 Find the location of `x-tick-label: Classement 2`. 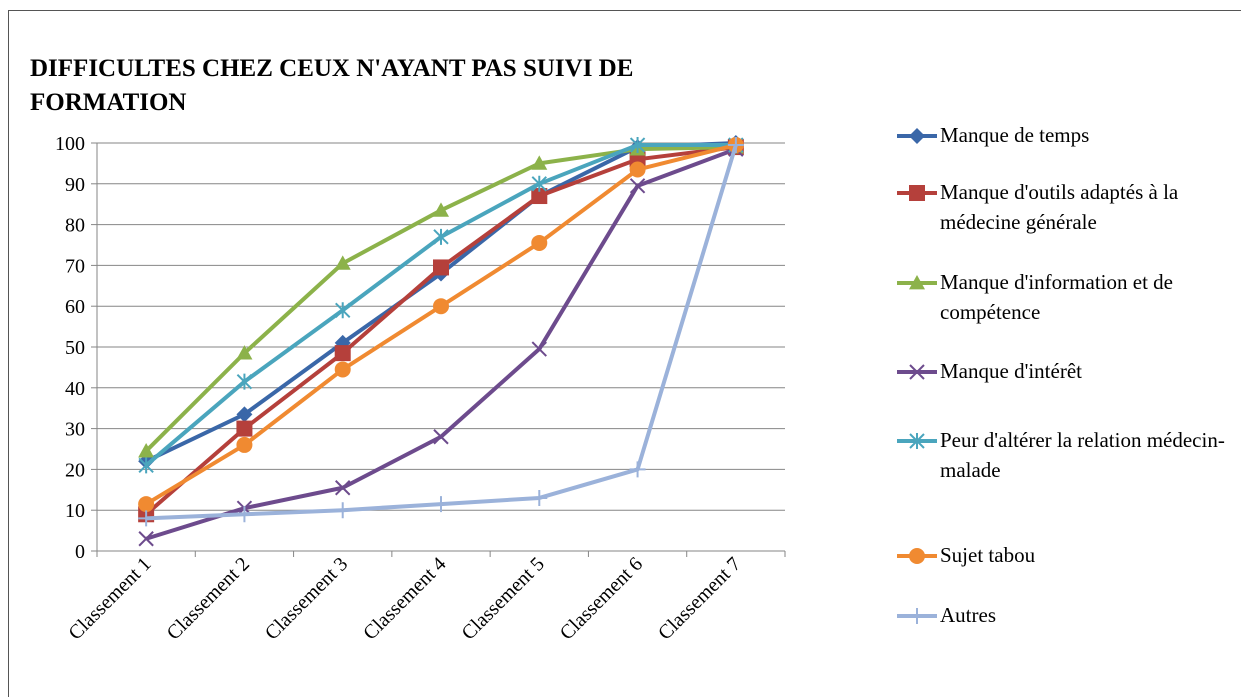

x-tick-label: Classement 2 is located at coordinates (208, 598).